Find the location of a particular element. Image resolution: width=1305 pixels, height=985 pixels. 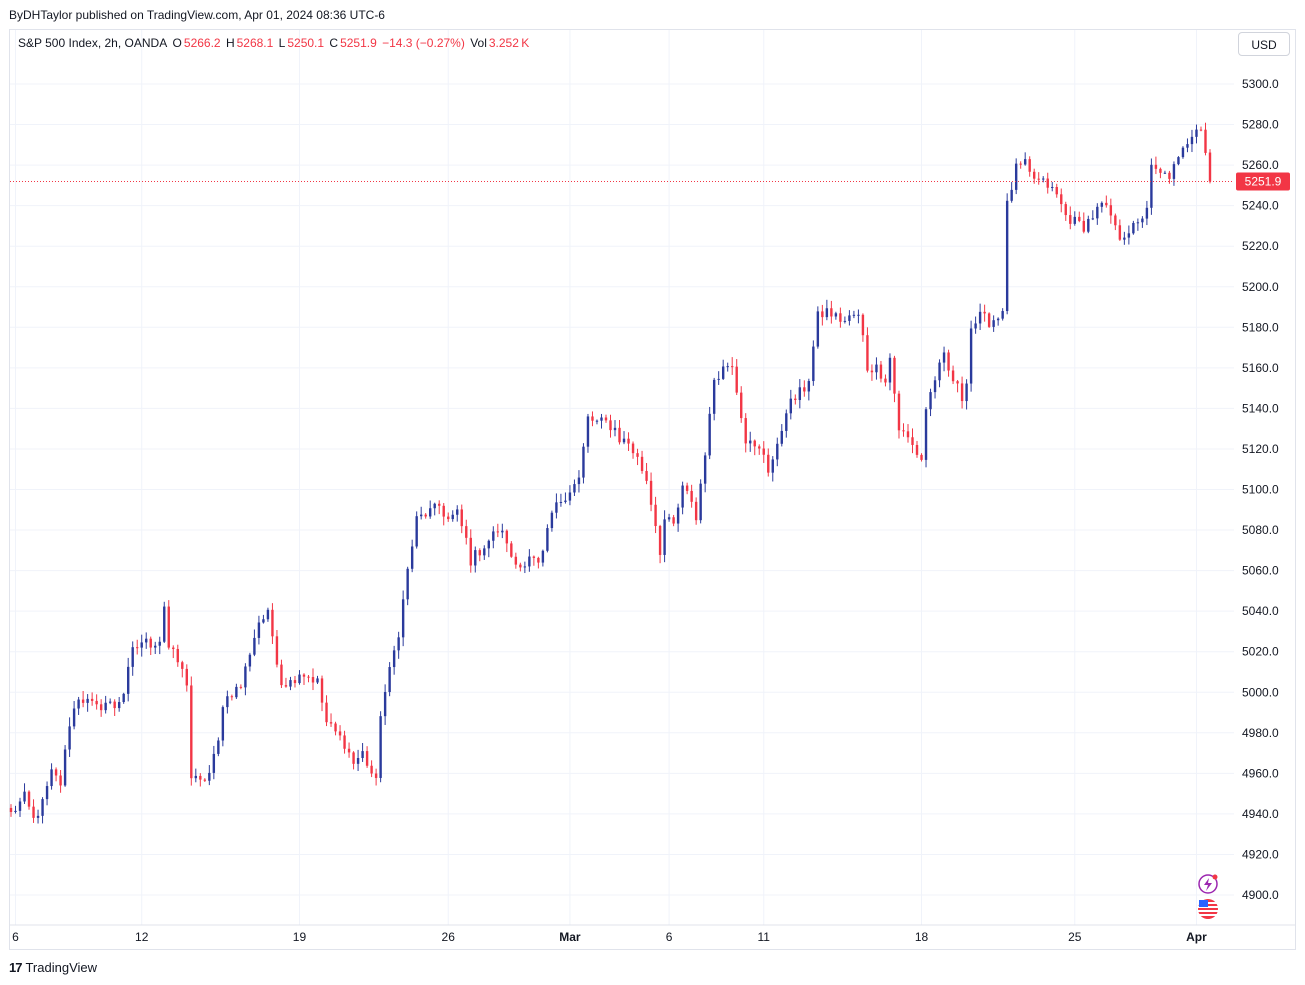

x-tick-label: Mar is located at coordinates (570, 937).